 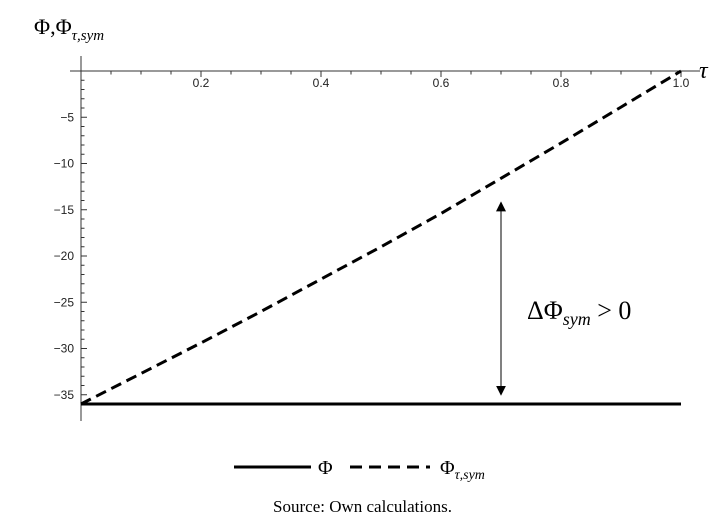 I want to click on y-tick-label: −30, so click(x=64, y=349).